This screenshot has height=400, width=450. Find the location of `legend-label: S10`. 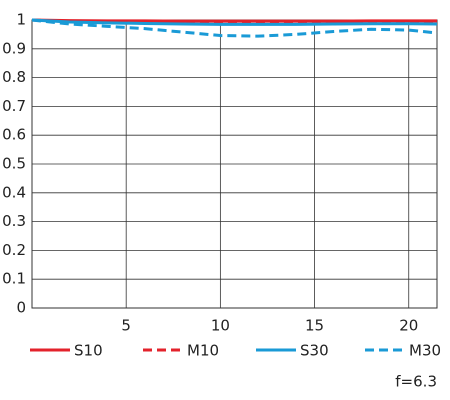

legend-label: S10 is located at coordinates (88, 351).